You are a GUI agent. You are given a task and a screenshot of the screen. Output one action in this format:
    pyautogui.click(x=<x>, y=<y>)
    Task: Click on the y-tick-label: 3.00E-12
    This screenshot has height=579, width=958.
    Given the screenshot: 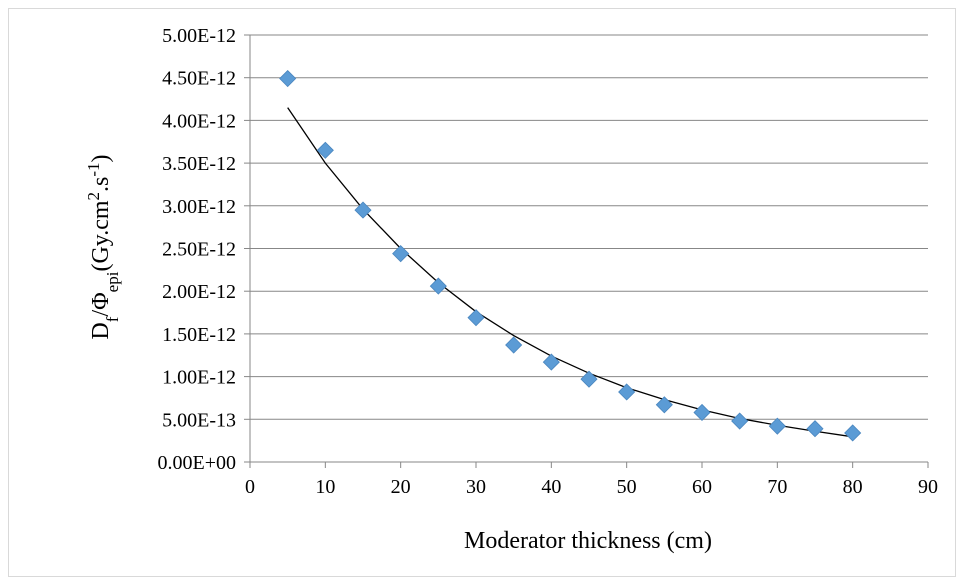 What is the action you would take?
    pyautogui.click(x=199, y=207)
    